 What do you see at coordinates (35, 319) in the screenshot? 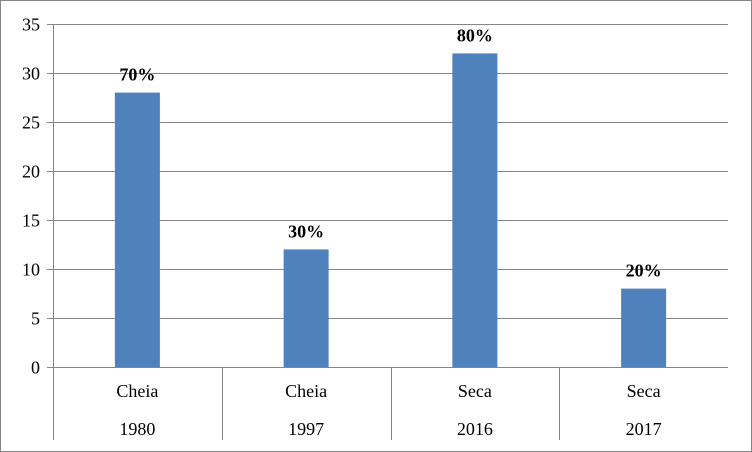
I see `y-tick-label: 5` at bounding box center [35, 319].